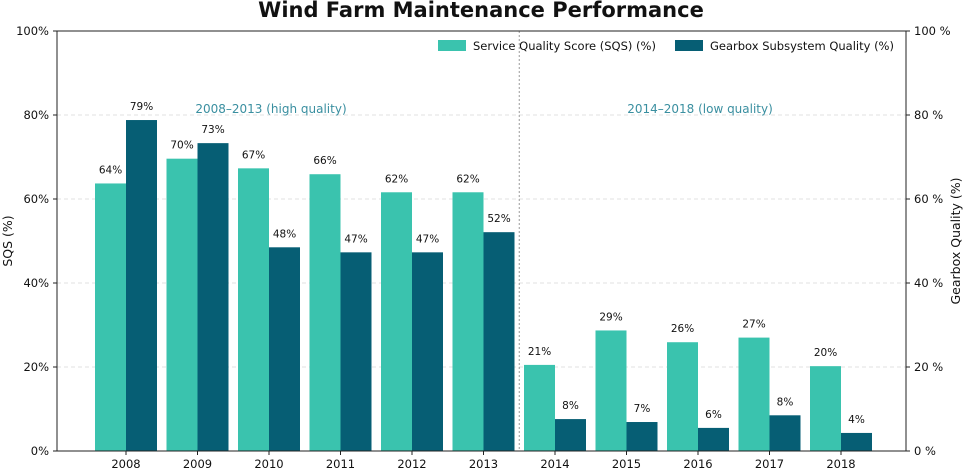 The image size is (966, 468). What do you see at coordinates (284, 234) in the screenshot?
I see `data-label-gearbox: 48%` at bounding box center [284, 234].